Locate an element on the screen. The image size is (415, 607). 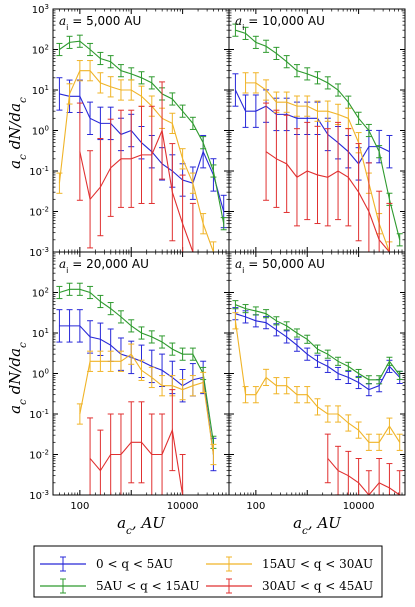
legend-entry: 15AU < q < 30AU is located at coordinates (289, 564).